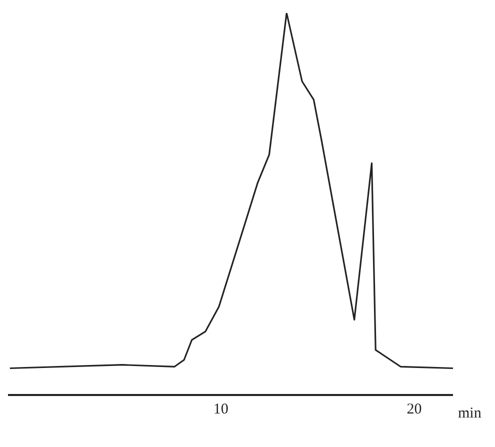 Image resolution: width=495 pixels, height=447 pixels. Describe the element at coordinates (220, 410) in the screenshot. I see `x-tick-label: 10` at that location.